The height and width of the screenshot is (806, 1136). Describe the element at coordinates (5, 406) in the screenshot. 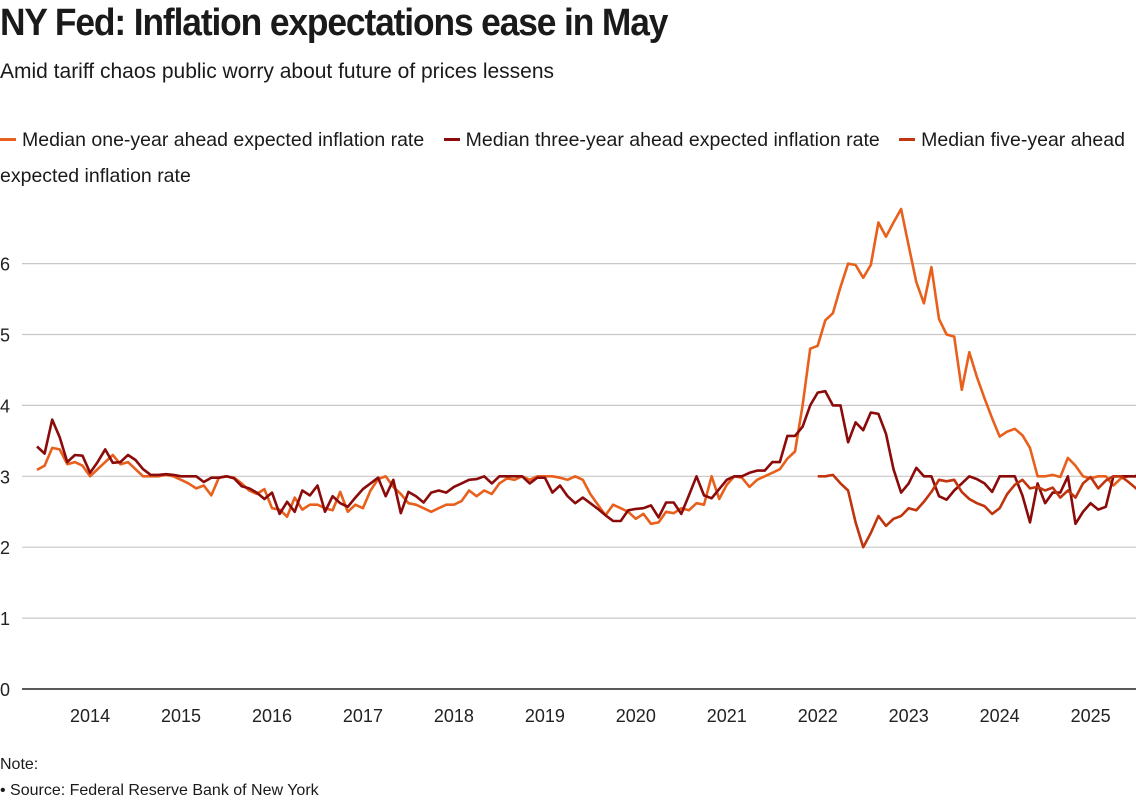

I see `y-tick-label: 4` at that location.